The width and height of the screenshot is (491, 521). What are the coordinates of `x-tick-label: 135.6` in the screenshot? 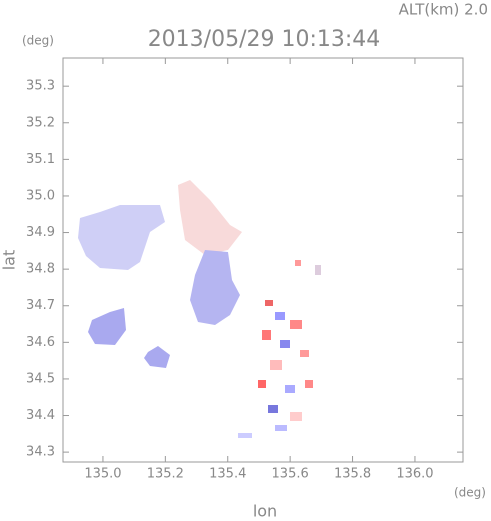 It's located at (290, 474).